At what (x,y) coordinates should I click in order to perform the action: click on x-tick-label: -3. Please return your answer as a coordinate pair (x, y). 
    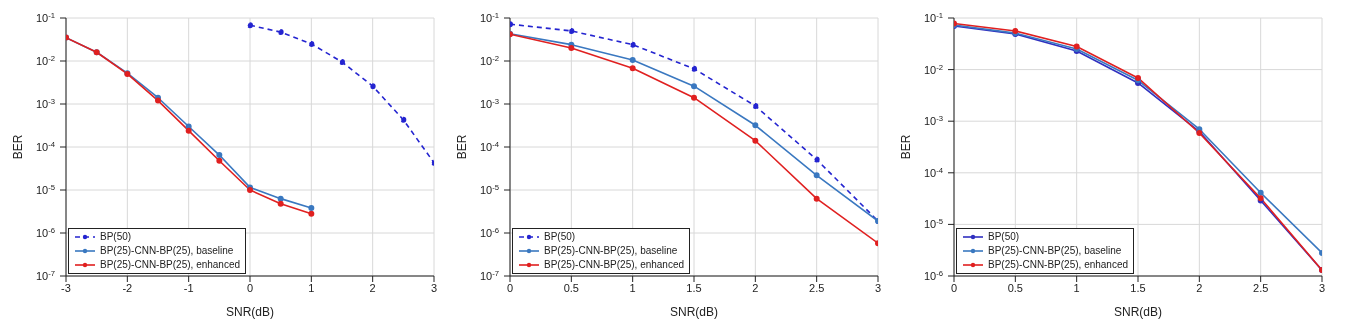
    Looking at the image, I should click on (66, 287).